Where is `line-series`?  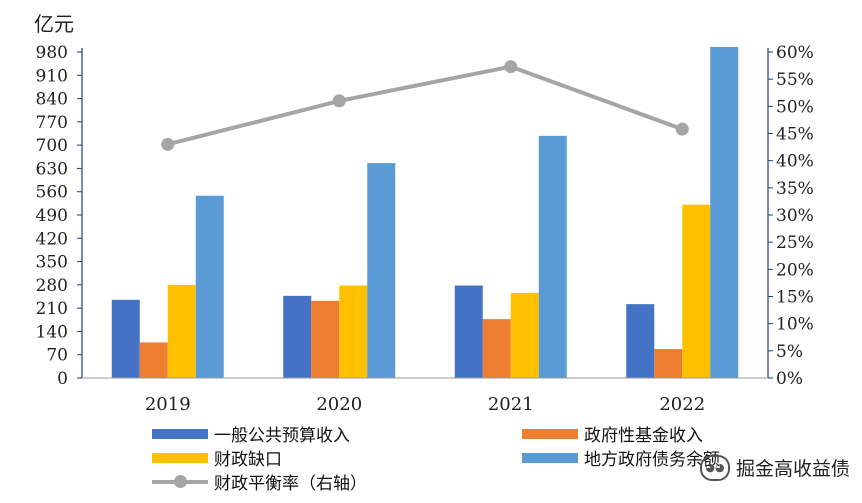 line-series is located at coordinates (425, 105).